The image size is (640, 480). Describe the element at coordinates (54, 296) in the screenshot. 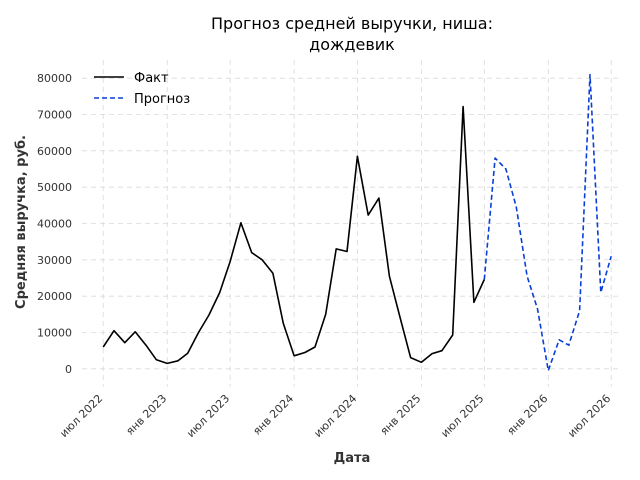

I see `y-tick-label: 20000` at that location.